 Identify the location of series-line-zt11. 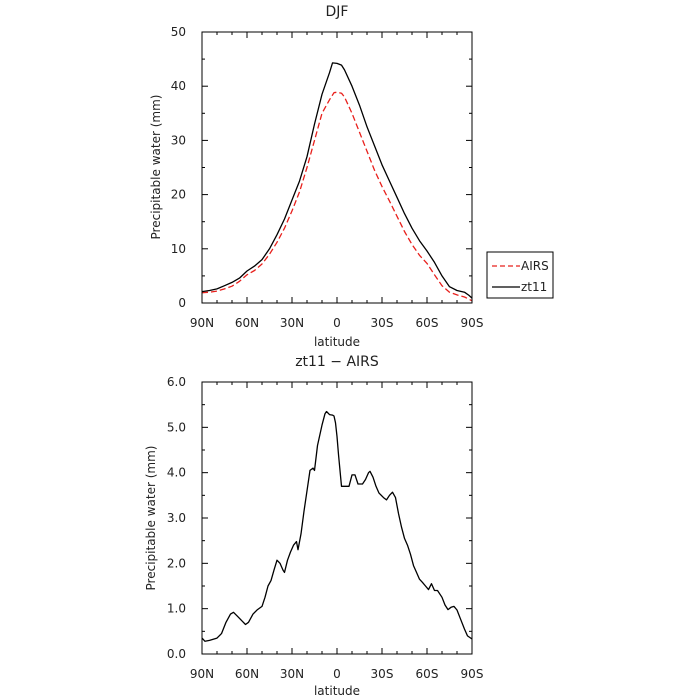
(337, 180).